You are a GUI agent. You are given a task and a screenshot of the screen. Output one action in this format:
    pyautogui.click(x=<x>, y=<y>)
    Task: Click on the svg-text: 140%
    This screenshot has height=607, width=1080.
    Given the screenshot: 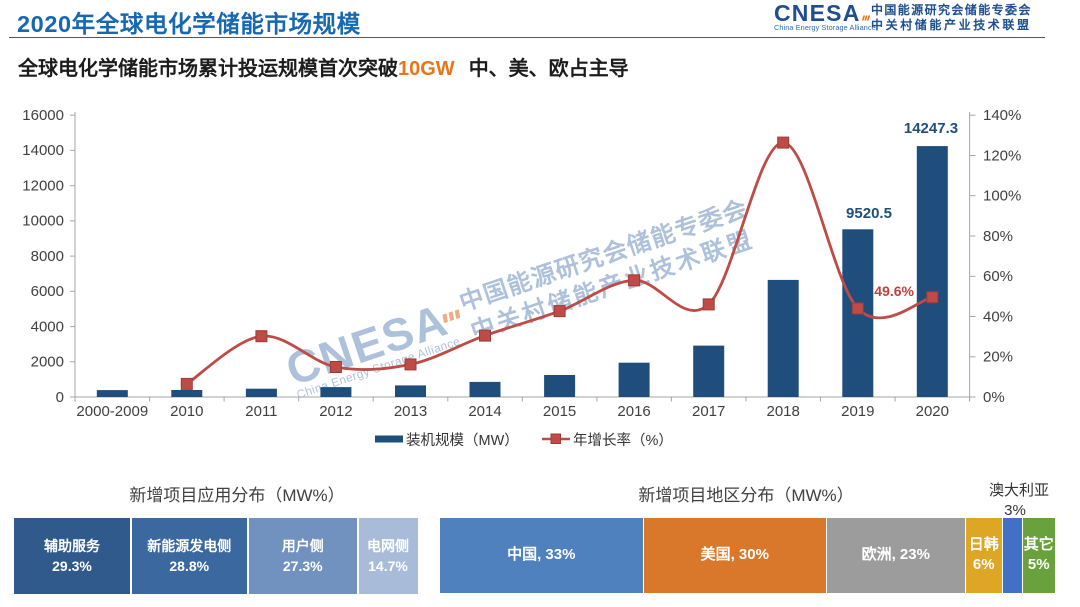 What is the action you would take?
    pyautogui.click(x=1002, y=115)
    